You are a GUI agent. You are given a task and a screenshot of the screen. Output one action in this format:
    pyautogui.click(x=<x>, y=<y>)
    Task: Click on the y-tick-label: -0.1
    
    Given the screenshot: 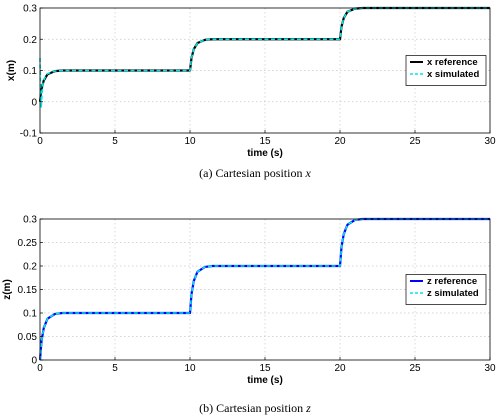 What is the action you would take?
    pyautogui.click(x=29, y=134)
    